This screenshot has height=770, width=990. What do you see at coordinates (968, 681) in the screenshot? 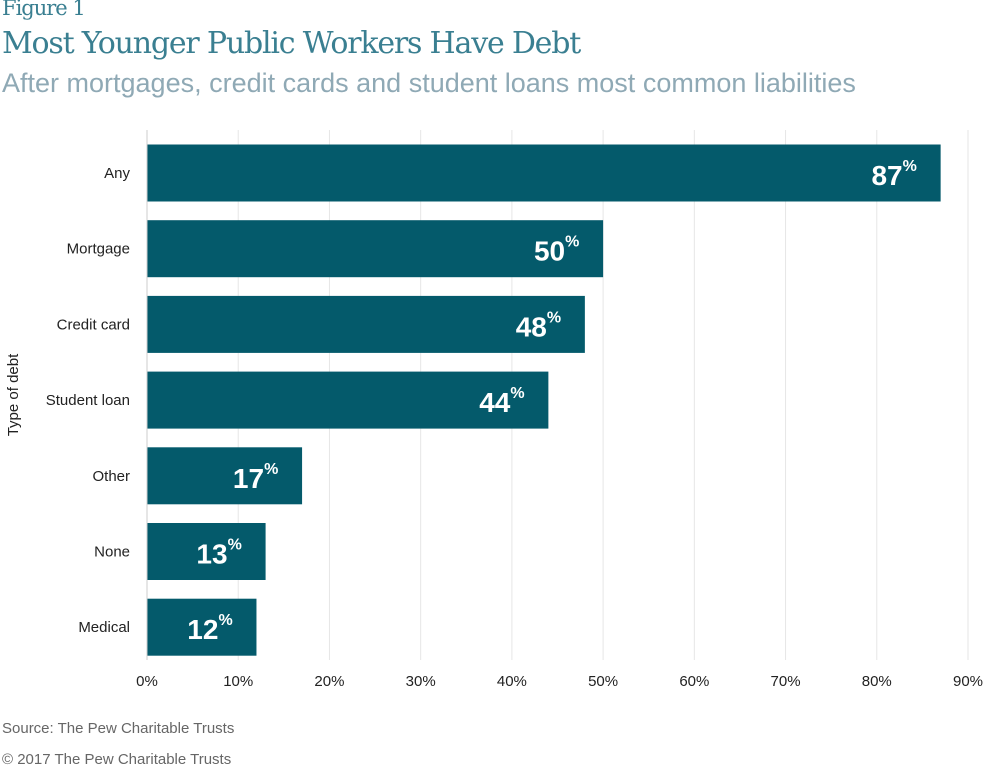
I see `x-tick-label: 90%` at bounding box center [968, 681].